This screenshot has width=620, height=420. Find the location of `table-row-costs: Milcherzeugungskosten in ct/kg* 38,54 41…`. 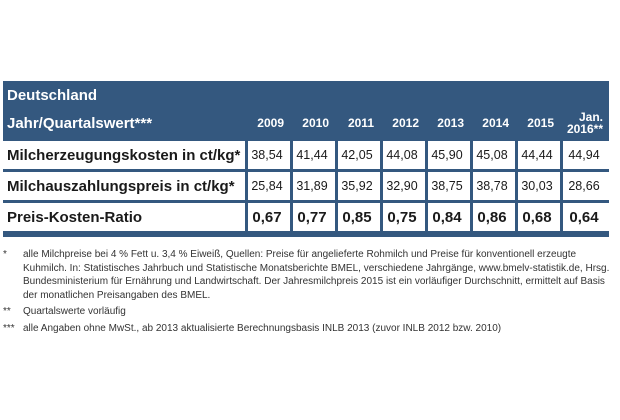

table-row-costs: Milcherzeugungskosten in ct/kg* 38,54 41… is located at coordinates (306, 156).